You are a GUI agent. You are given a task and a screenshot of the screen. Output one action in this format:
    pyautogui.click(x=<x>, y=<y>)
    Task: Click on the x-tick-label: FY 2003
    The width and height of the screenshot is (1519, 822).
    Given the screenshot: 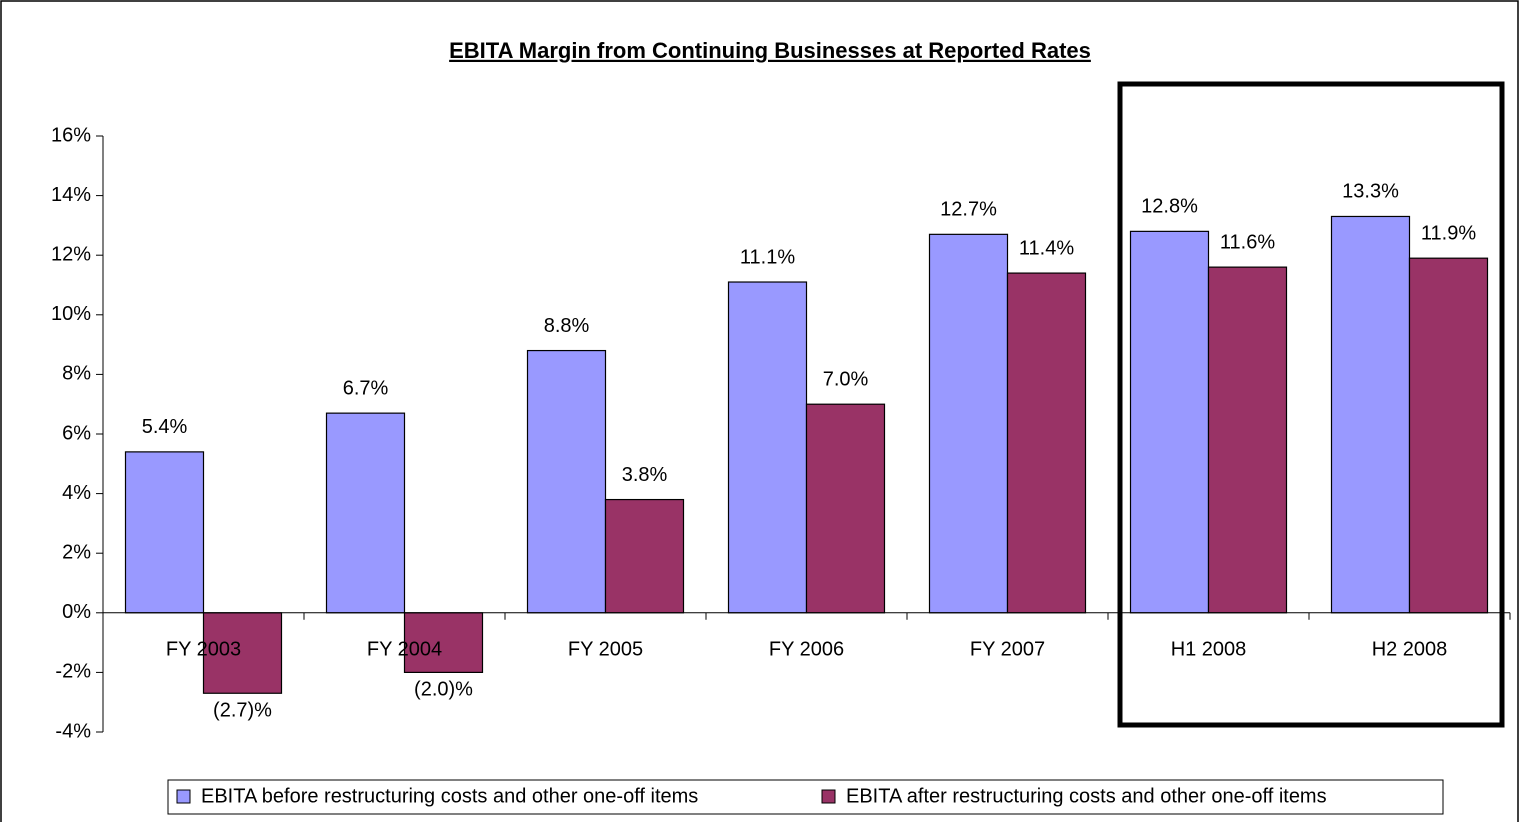 What is the action you would take?
    pyautogui.click(x=203, y=649)
    